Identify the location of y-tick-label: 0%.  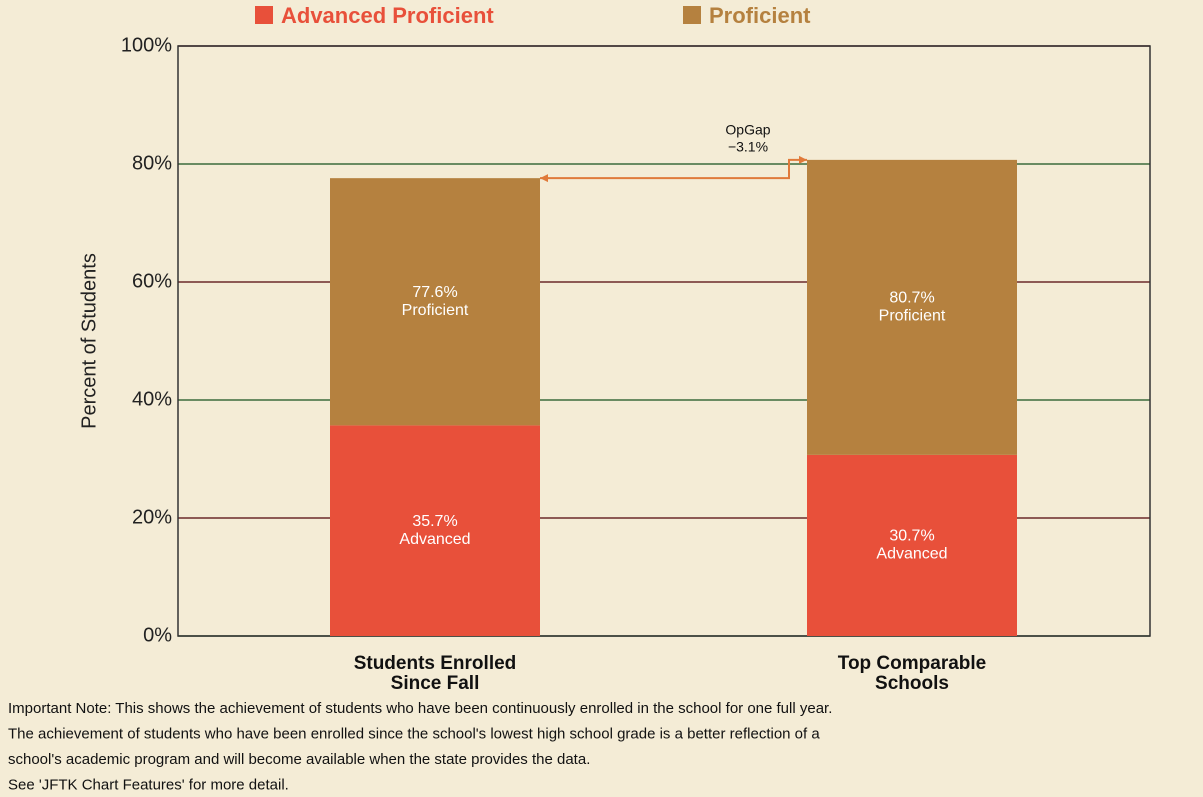
(157, 635).